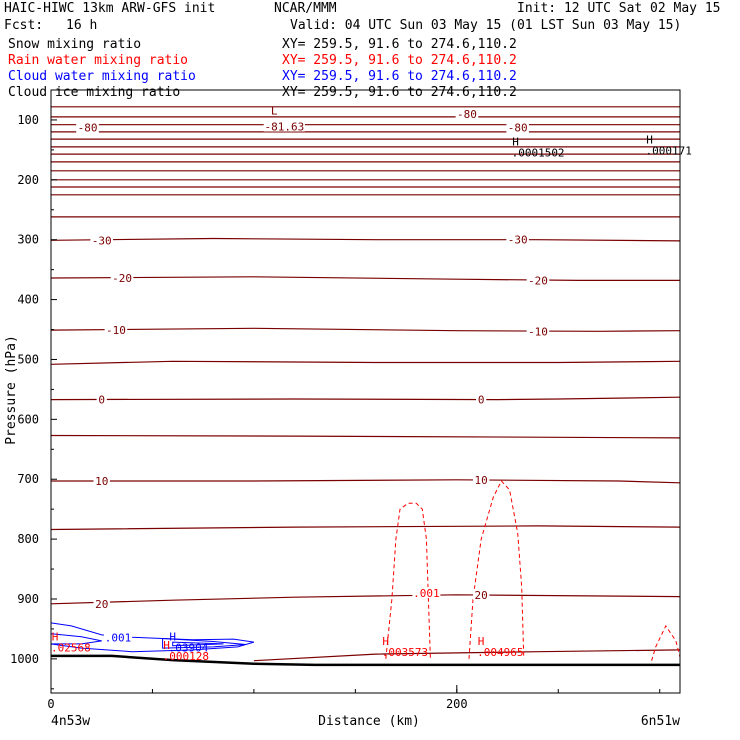  I want to click on y-tick-label: 300, so click(28, 240).